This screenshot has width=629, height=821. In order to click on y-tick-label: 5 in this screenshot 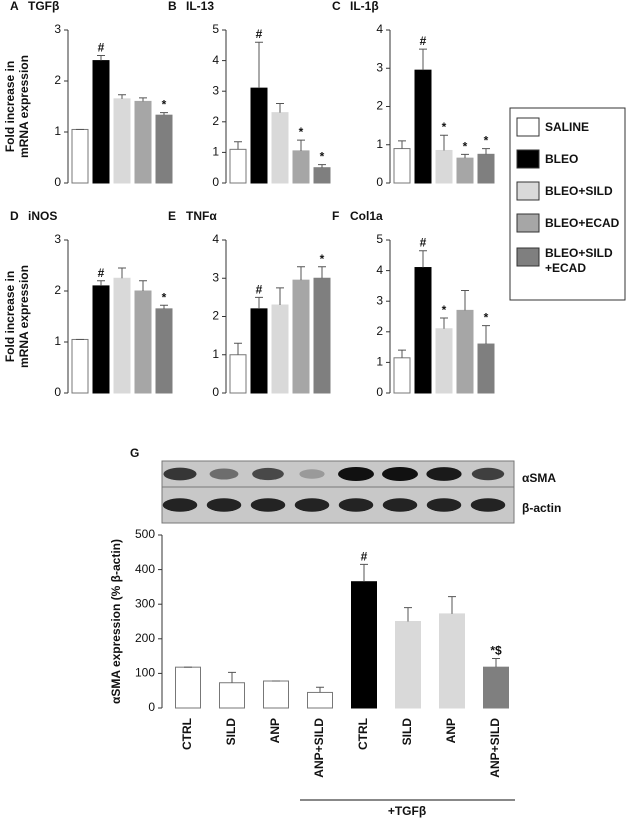, I will do `click(215, 29)`.